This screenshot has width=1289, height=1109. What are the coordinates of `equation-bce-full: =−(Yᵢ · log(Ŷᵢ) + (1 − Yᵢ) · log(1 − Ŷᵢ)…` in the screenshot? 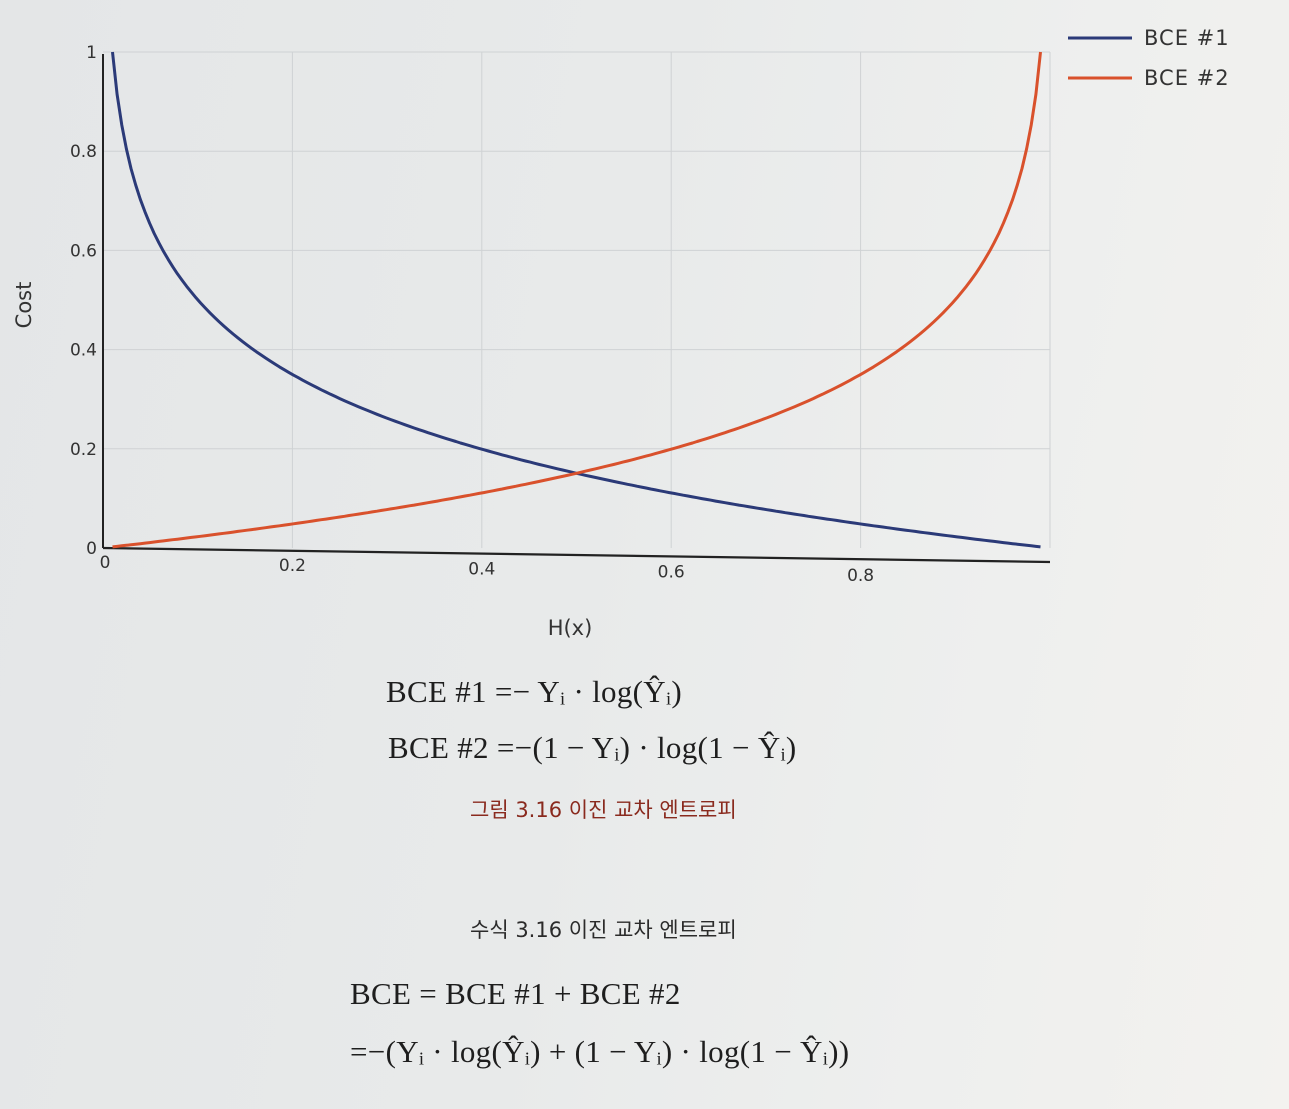 It's located at (600, 1051).